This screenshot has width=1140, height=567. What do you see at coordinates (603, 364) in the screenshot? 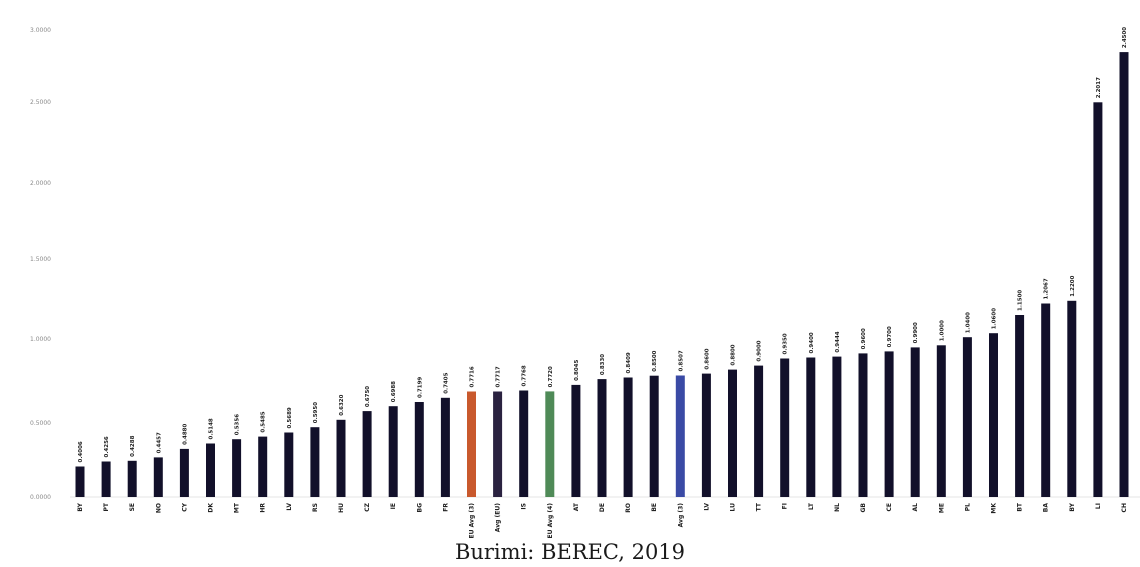
I see `data-label: 0.8330` at bounding box center [603, 364].